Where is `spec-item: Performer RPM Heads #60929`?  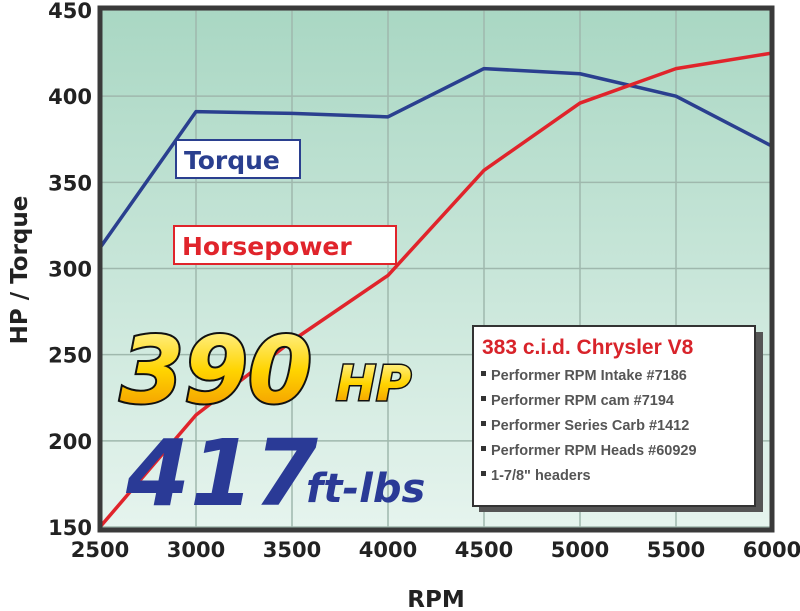
spec-item: Performer RPM Heads #60929 is located at coordinates (594, 451).